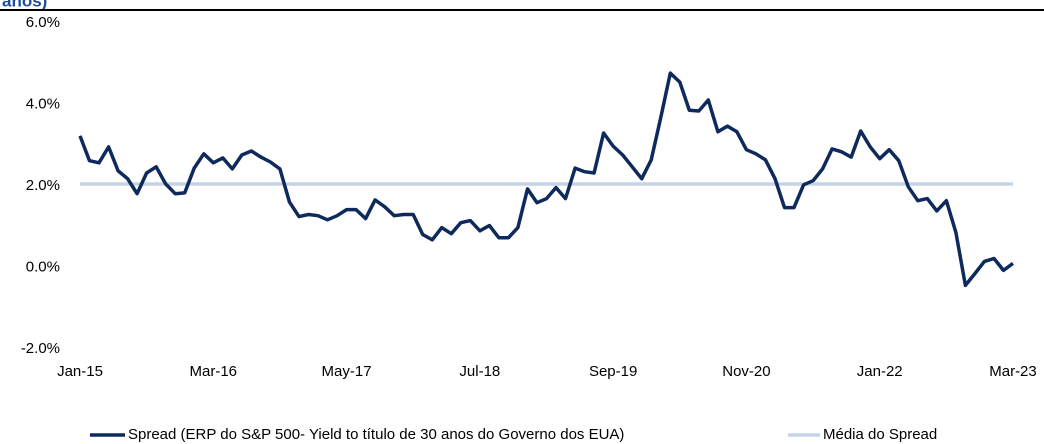 Image resolution: width=1044 pixels, height=444 pixels. I want to click on x-tick-label: Jul-18, so click(479, 371).